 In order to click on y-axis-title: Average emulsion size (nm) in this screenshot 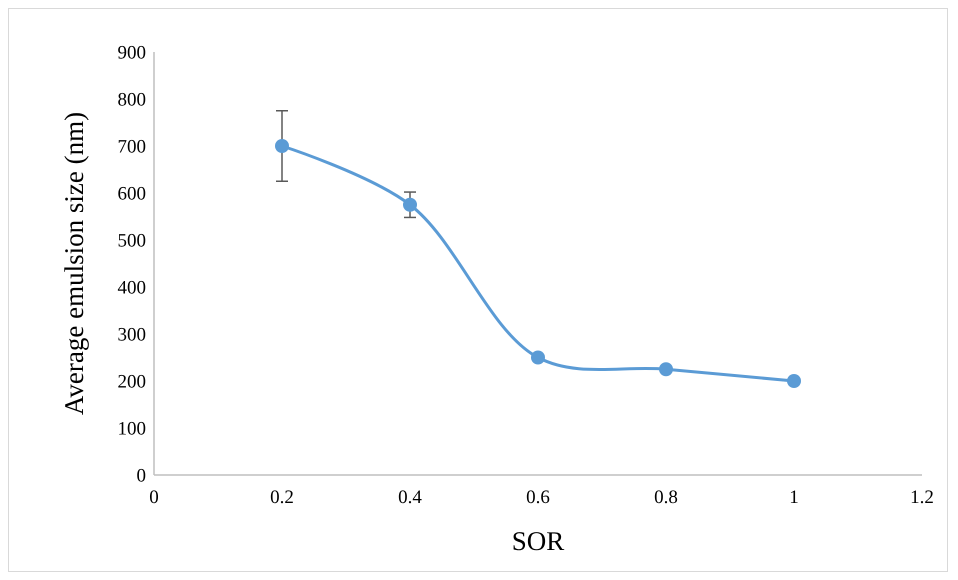, I will do `click(74, 264)`.